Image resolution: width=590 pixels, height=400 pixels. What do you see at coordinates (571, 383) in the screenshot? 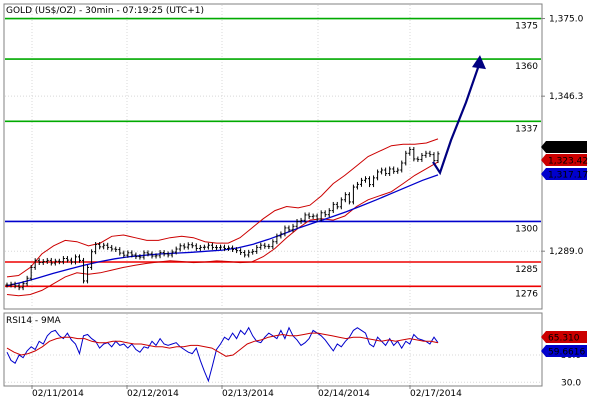
I see `rsi-y-tick-label: 30.0` at bounding box center [571, 383].